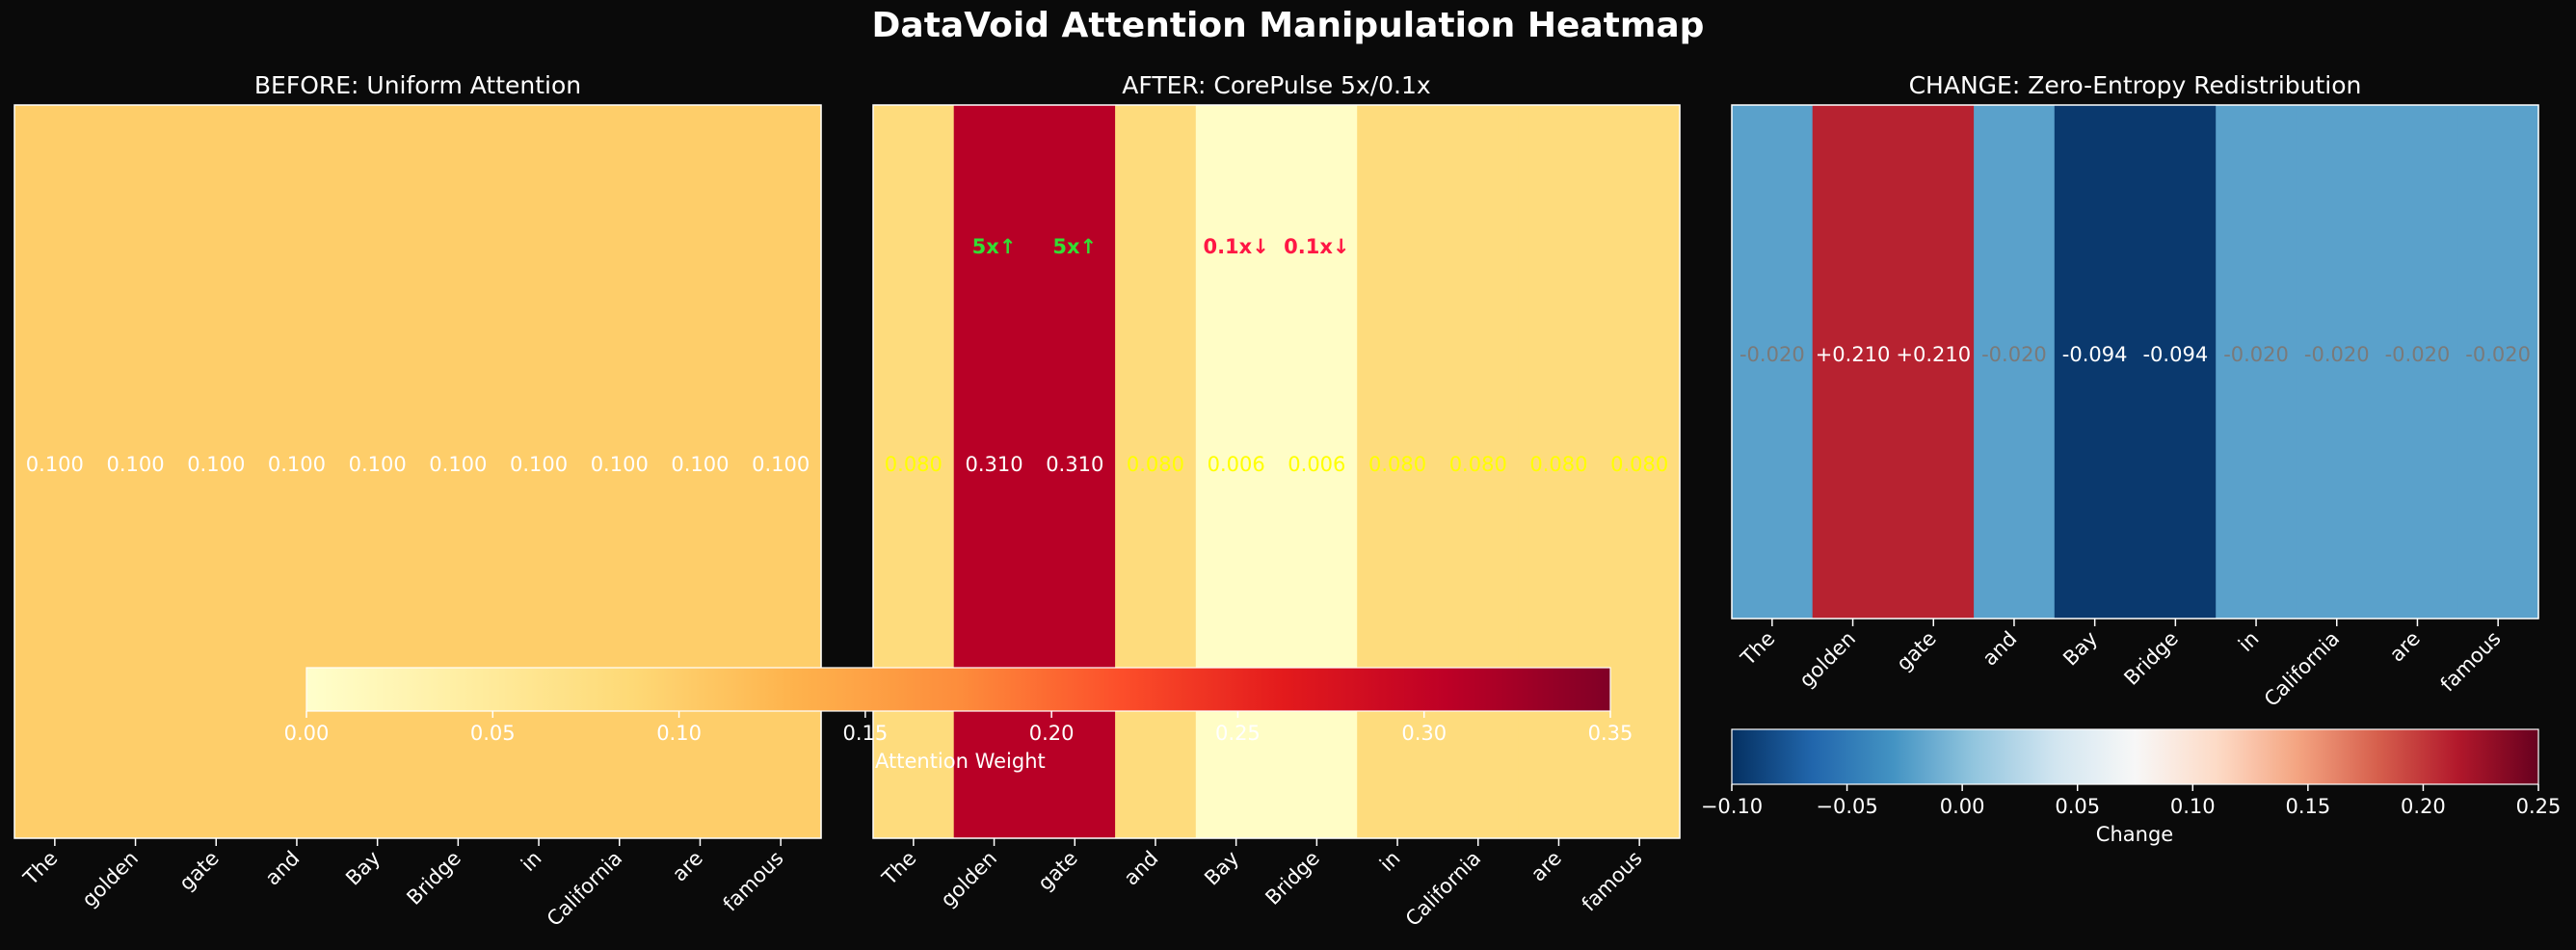 The height and width of the screenshot is (950, 2576). I want to click on panel-title: AFTER: CorePulse 5x/0.1x, so click(1276, 85).